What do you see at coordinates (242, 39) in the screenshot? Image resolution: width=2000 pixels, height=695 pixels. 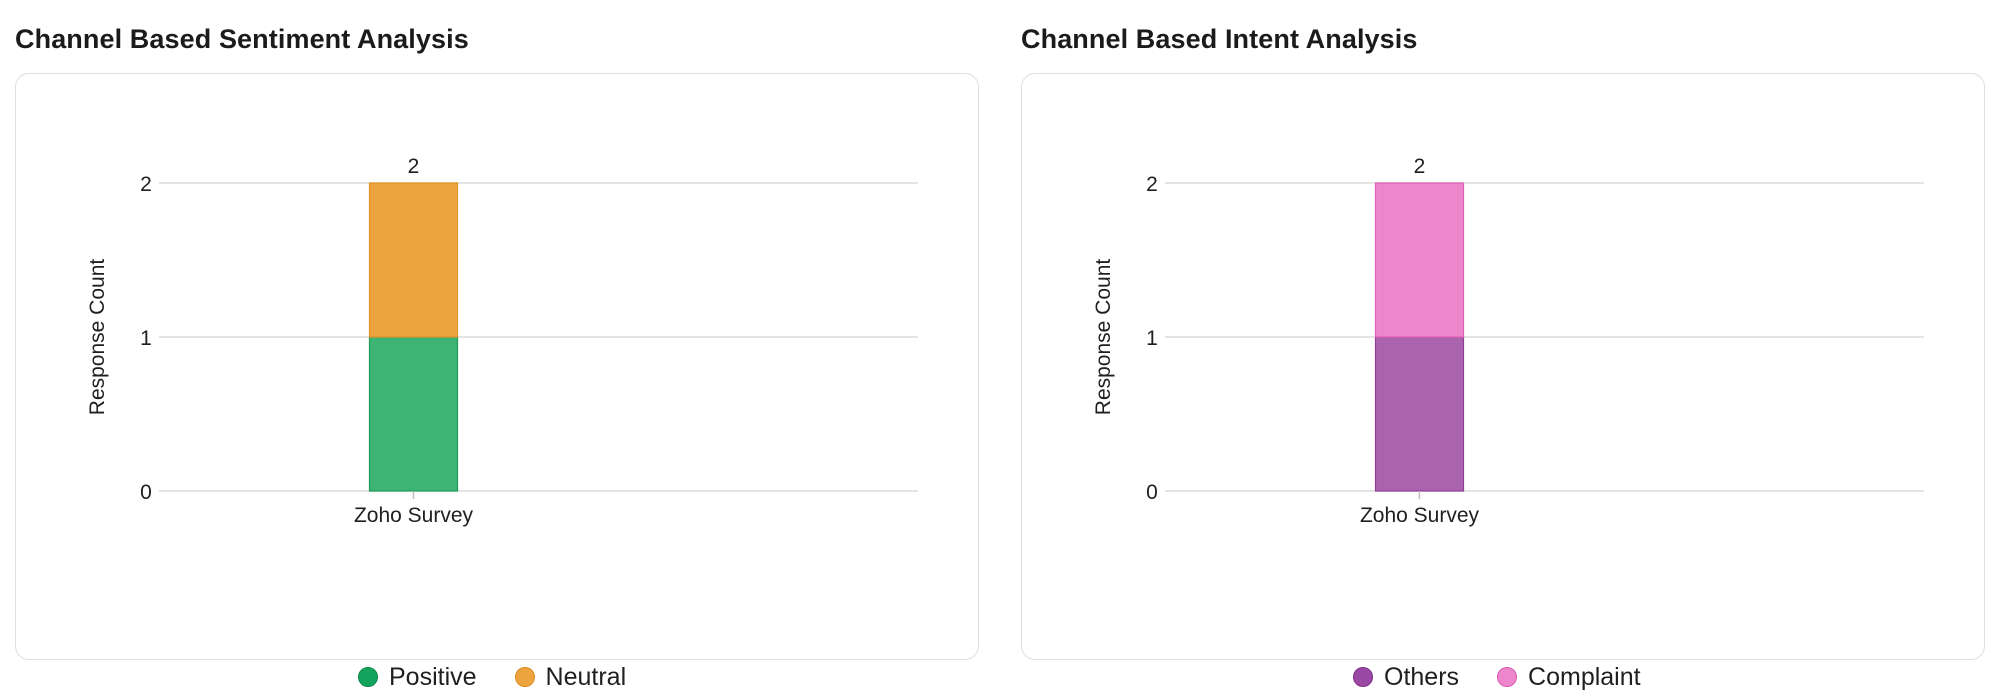 I see `sentiment-chart-title: Channel Based Sentiment Analysis` at bounding box center [242, 39].